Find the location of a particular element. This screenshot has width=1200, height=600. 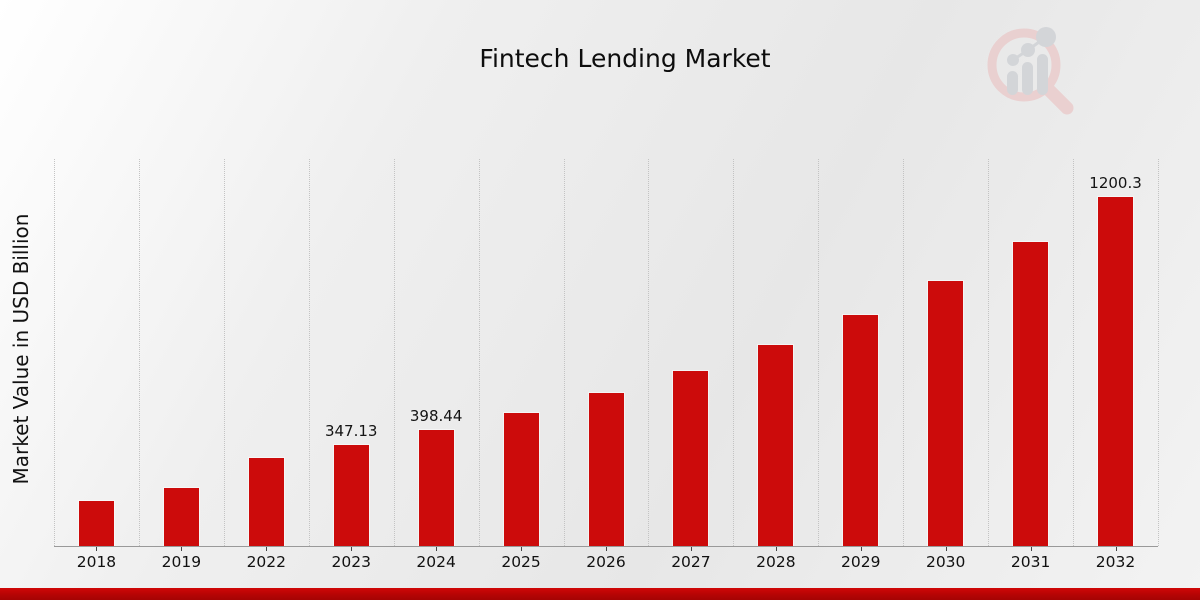

x-tick-label-2030: 2030 is located at coordinates (945, 562).